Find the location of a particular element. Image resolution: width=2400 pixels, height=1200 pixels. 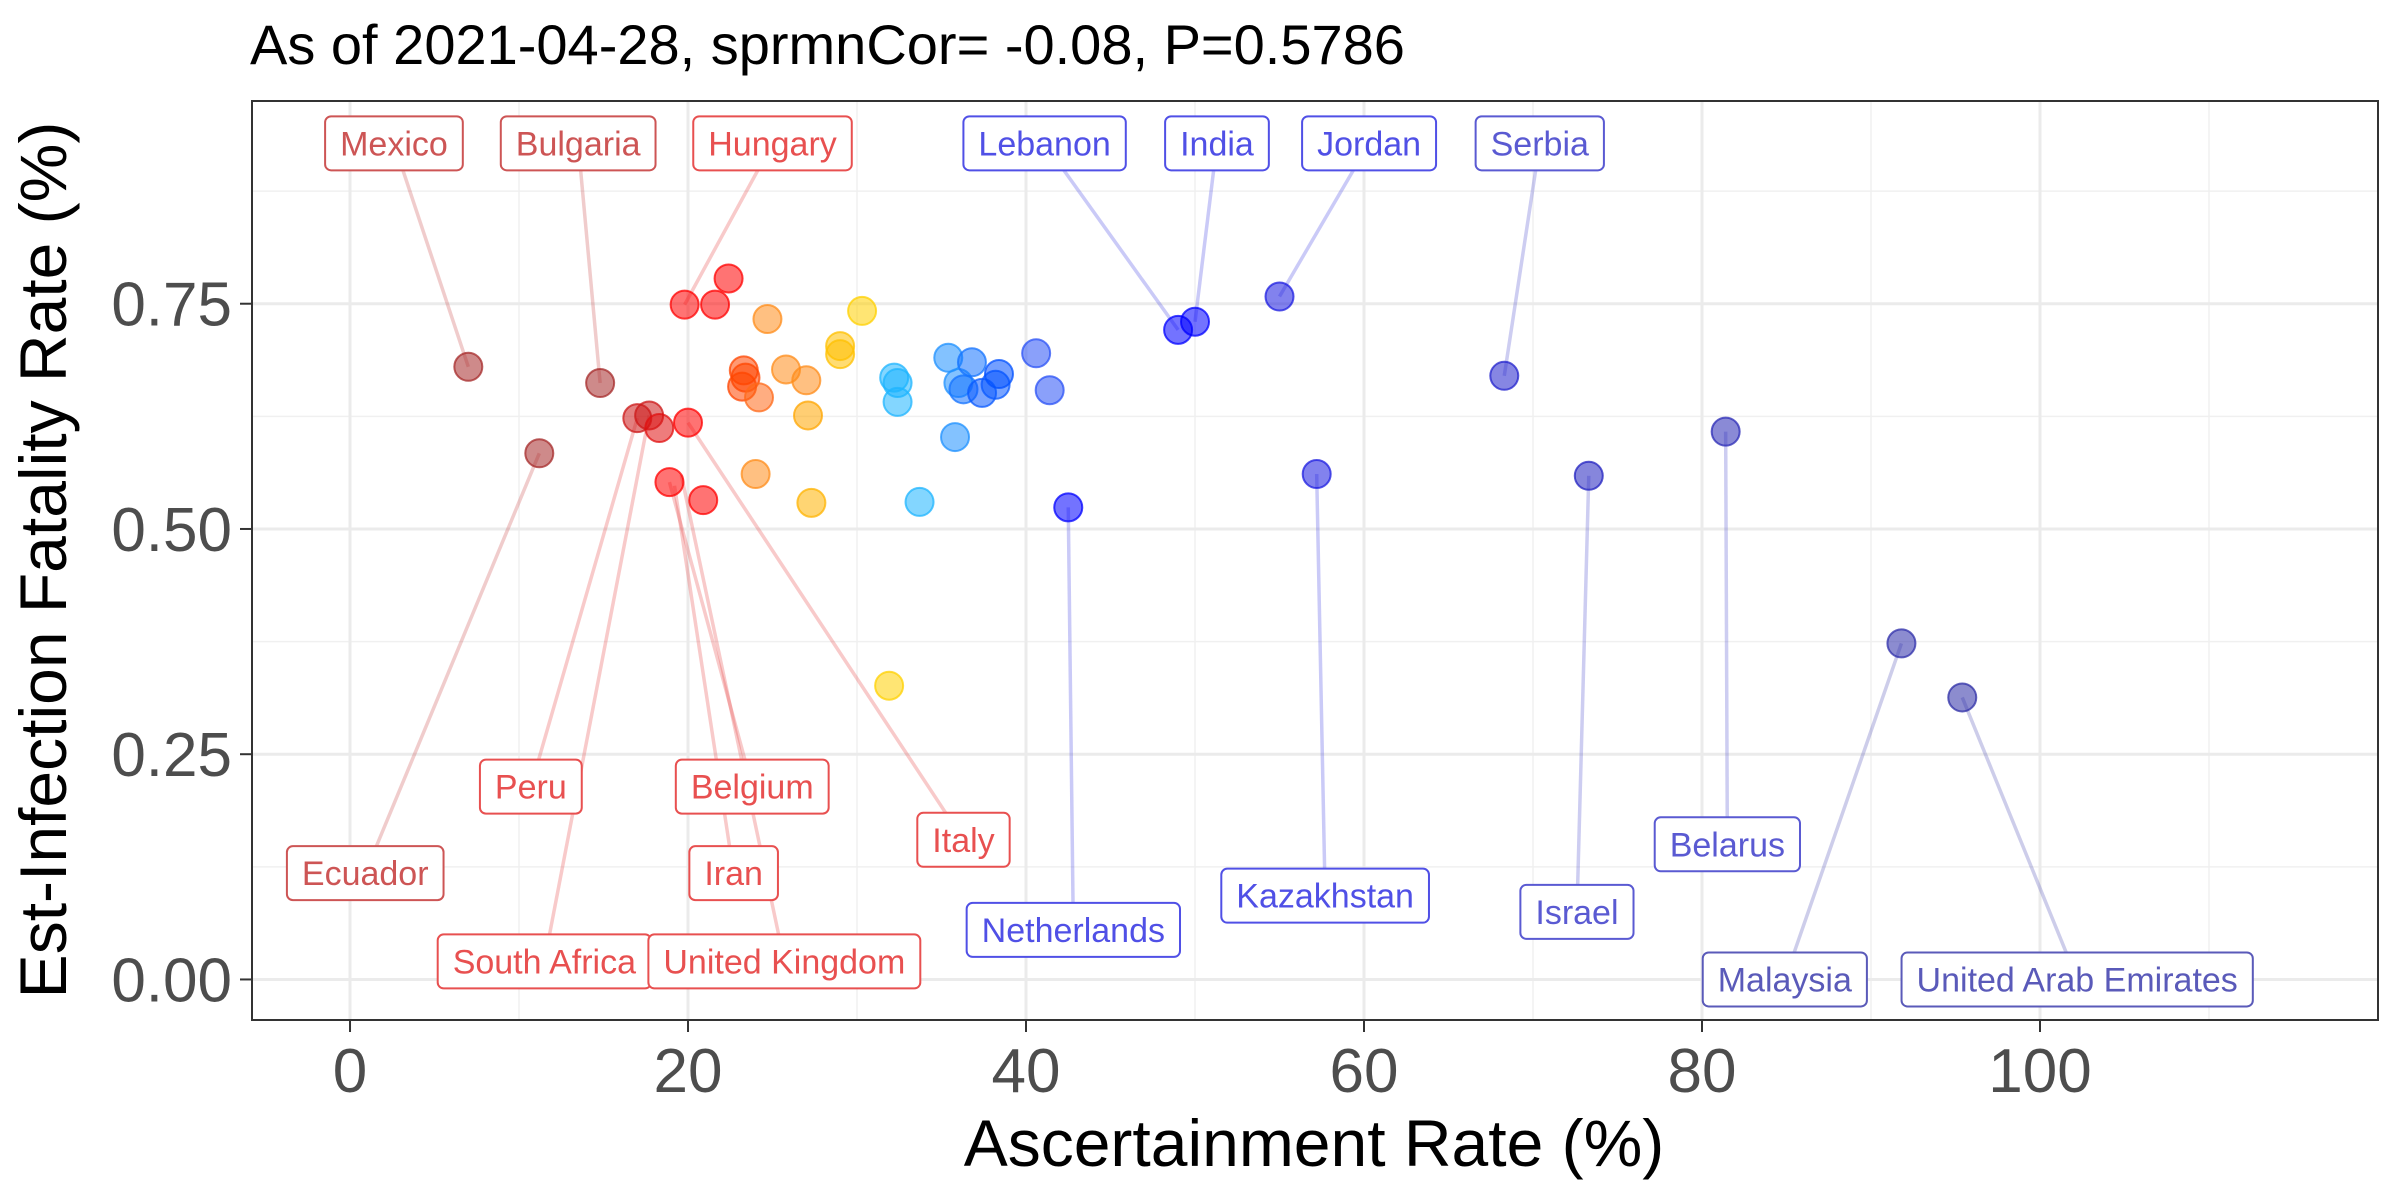

label-text: Iran is located at coordinates (733, 874).